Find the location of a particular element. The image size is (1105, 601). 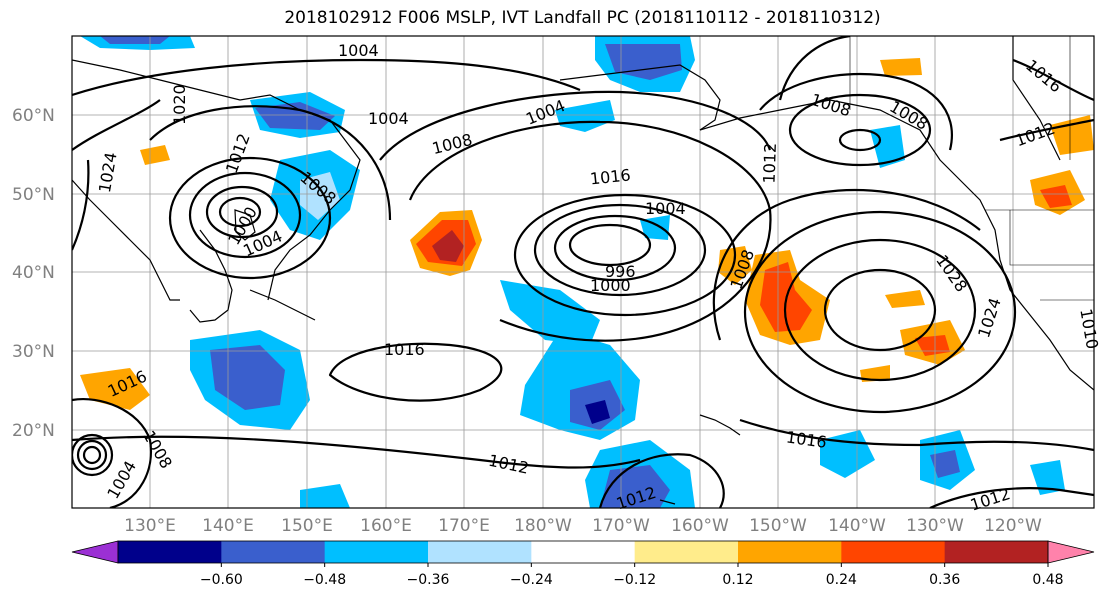

colorbar-frame is located at coordinates (583, 552).